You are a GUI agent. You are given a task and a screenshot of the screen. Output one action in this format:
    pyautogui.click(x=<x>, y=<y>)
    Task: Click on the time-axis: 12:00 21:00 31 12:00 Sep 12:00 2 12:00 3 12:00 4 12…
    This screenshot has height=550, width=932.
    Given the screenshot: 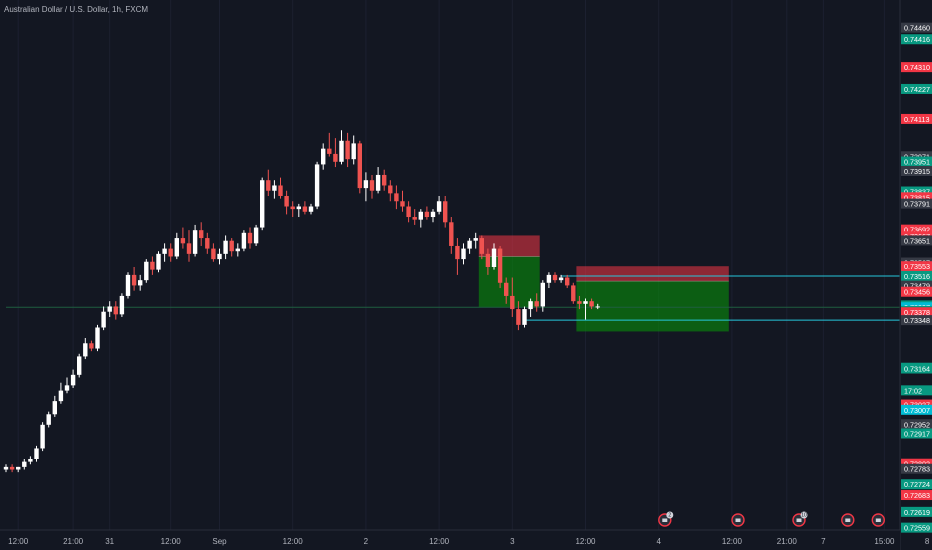 What is the action you would take?
    pyautogui.click(x=465, y=539)
    